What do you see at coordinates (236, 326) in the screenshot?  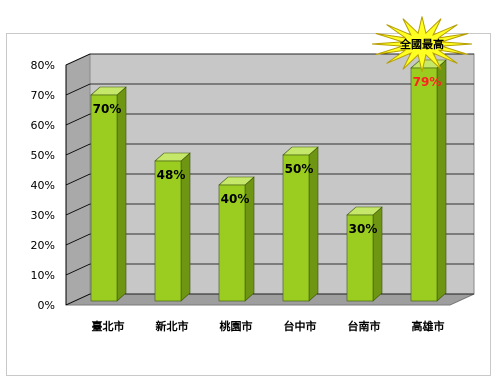 I see `x-tick-label: 桃園市` at bounding box center [236, 326].